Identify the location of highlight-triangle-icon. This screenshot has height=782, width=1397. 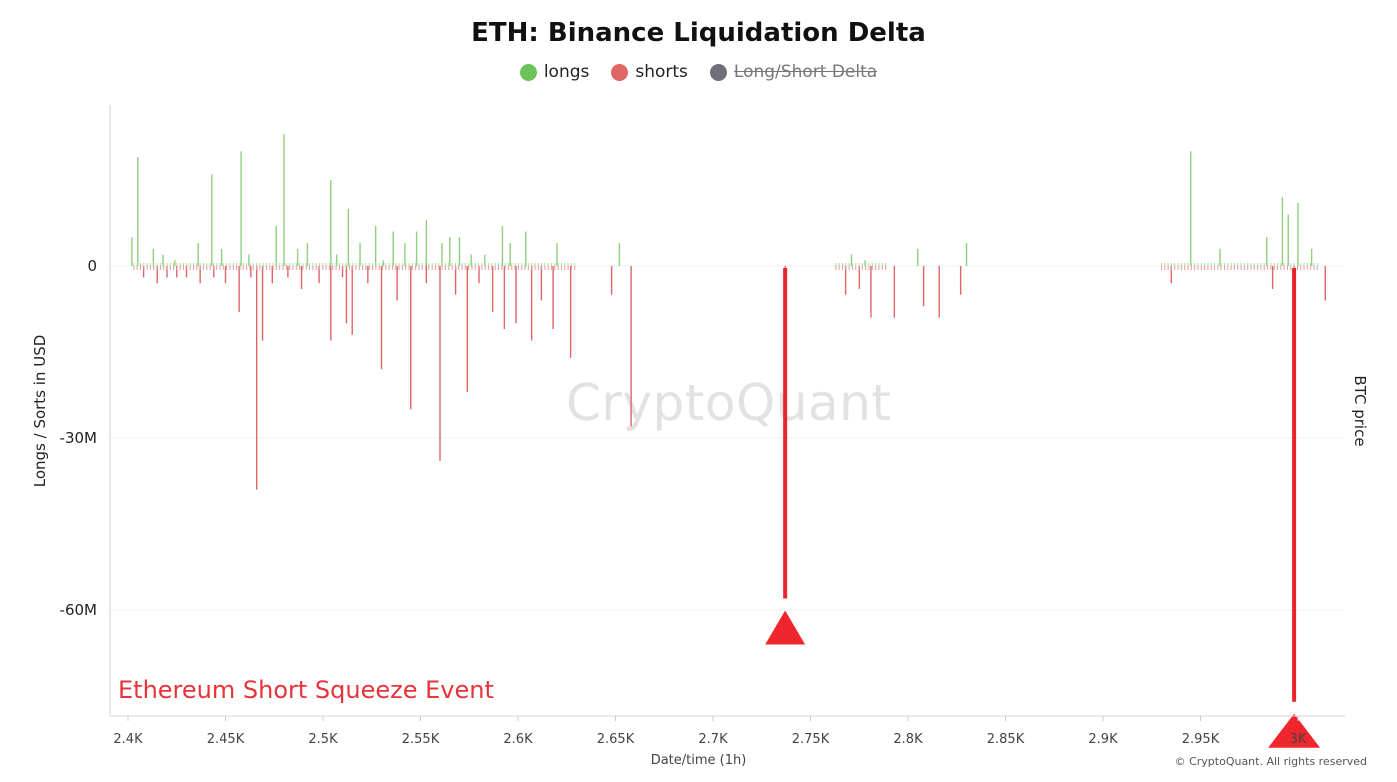
(1294, 730).